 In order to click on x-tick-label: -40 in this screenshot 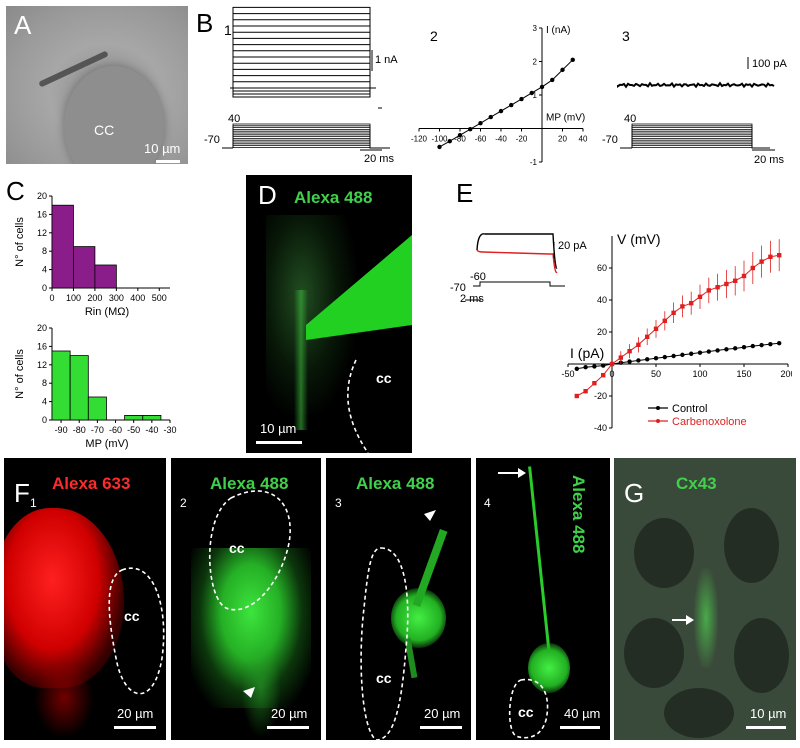, I will do `click(151, 430)`.